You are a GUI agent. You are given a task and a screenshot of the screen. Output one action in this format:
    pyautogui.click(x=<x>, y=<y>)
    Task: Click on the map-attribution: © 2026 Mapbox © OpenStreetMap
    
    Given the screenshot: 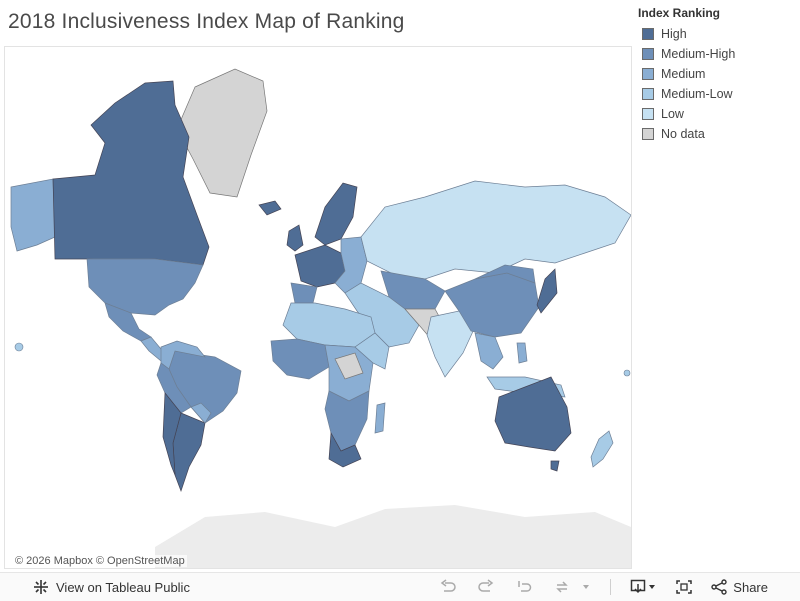 What is the action you would take?
    pyautogui.click(x=100, y=561)
    